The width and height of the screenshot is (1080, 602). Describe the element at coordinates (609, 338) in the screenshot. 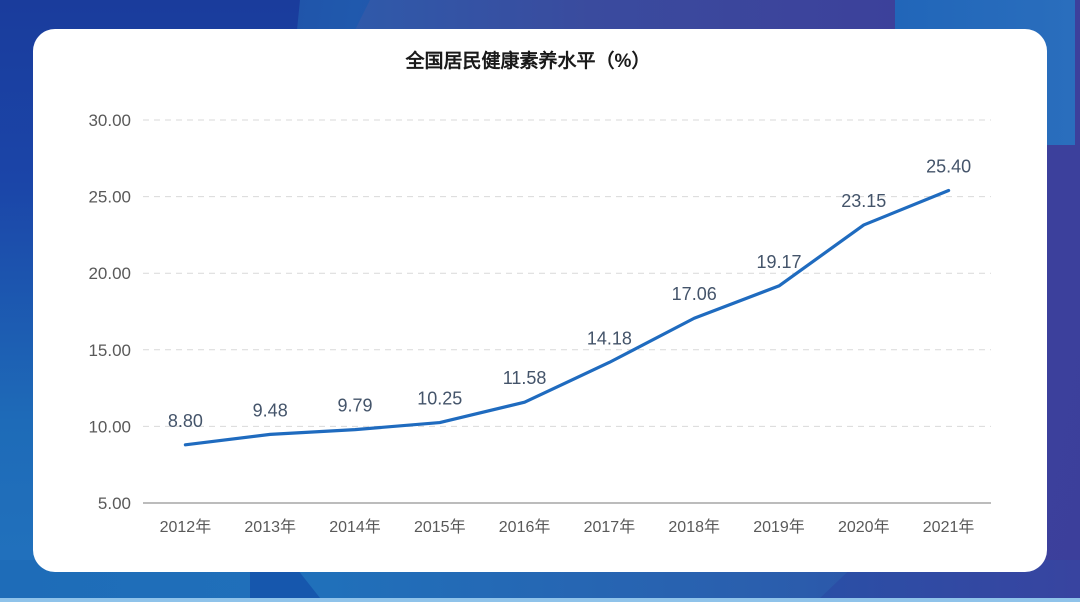

I see `data-label: 14.18` at that location.